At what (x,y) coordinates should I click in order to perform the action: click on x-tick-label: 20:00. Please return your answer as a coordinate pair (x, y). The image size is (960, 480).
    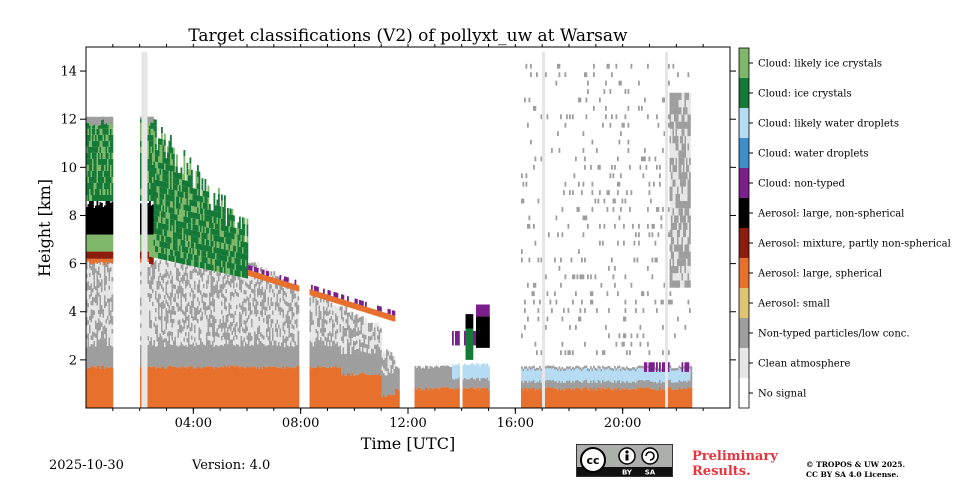
    Looking at the image, I should click on (622, 423).